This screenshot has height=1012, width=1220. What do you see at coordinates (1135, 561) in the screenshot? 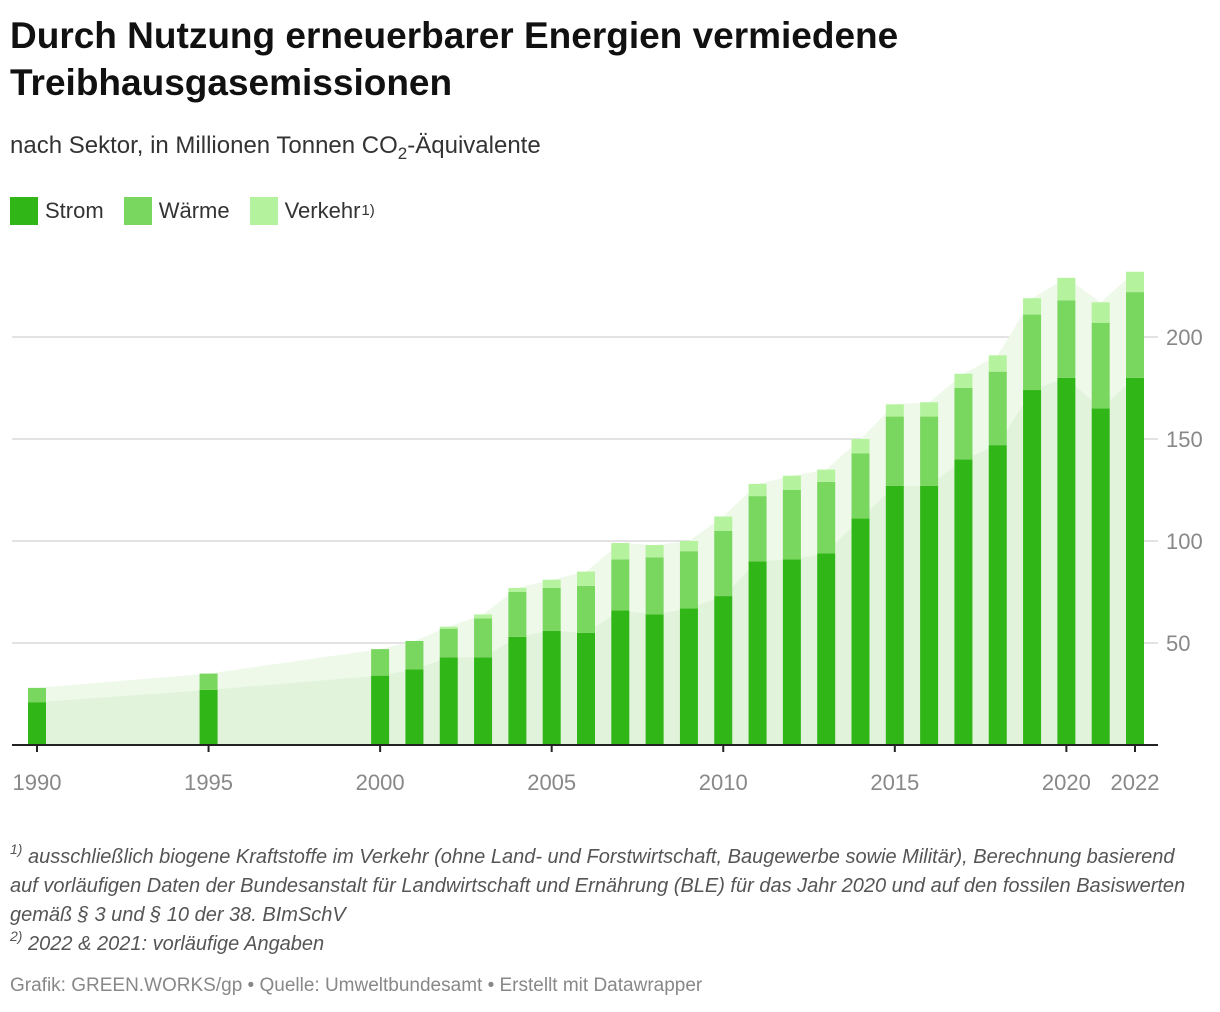
I see `bar-strom-2022` at bounding box center [1135, 561].